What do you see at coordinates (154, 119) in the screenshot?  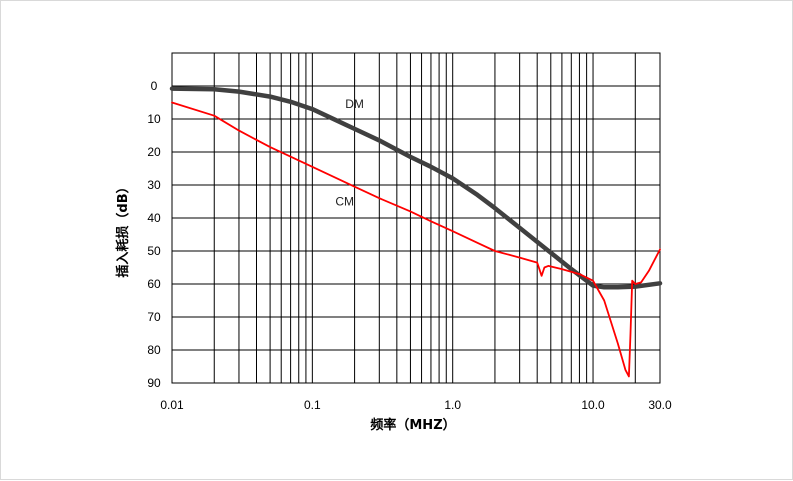 I see `y-tick-label: 10` at bounding box center [154, 119].